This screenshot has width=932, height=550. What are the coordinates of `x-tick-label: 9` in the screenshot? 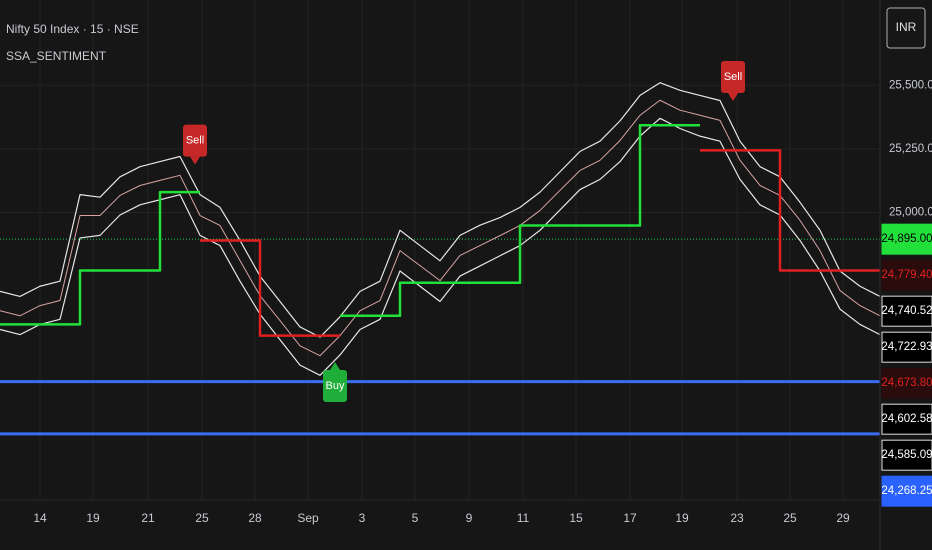 It's located at (469, 518).